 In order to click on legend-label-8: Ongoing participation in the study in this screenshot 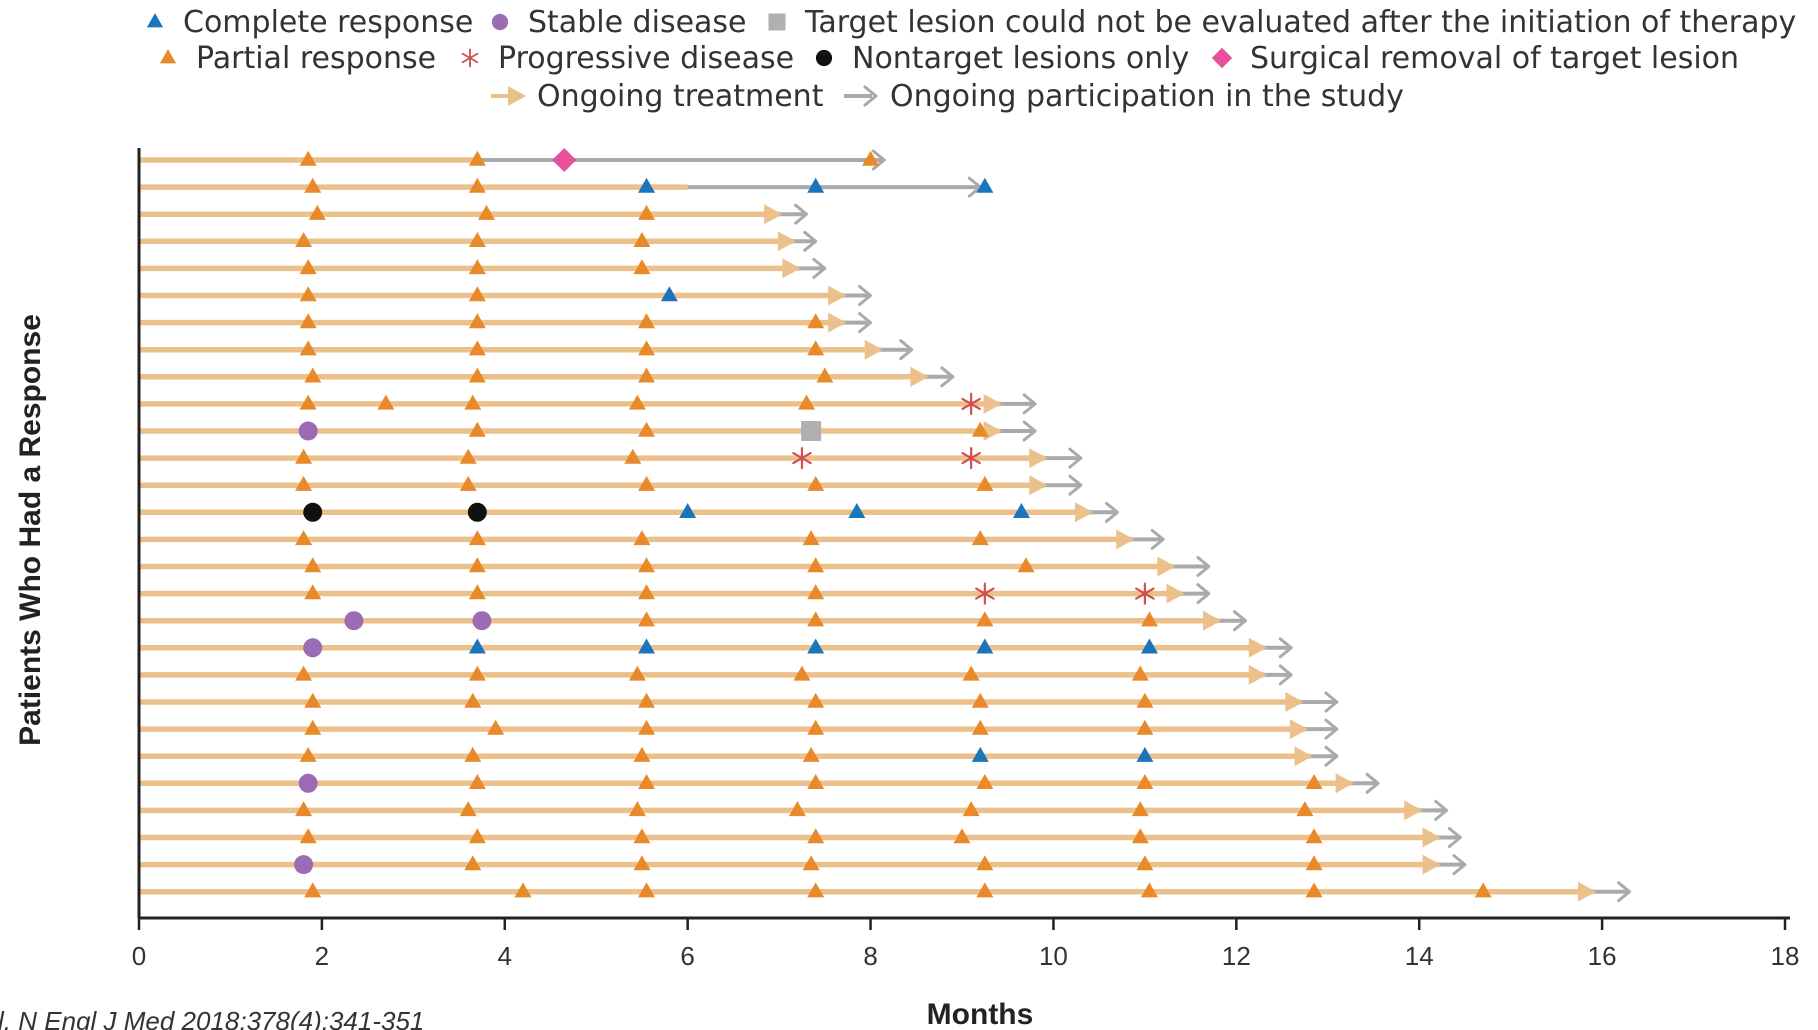, I will do `click(1147, 96)`.